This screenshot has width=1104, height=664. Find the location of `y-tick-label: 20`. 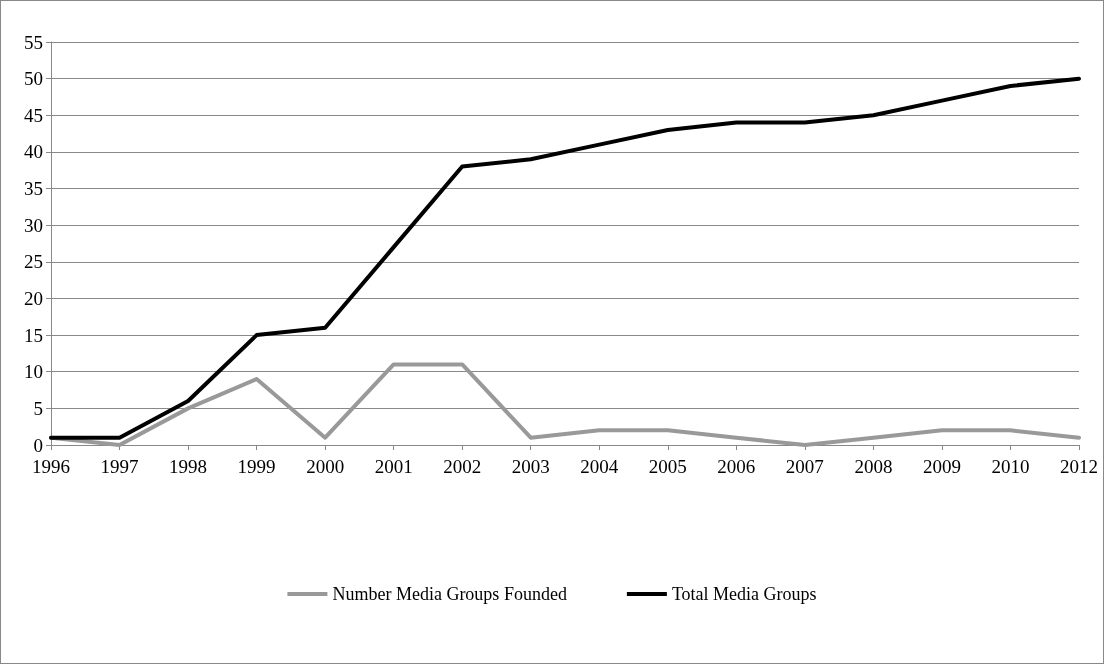

y-tick-label: 20 is located at coordinates (33, 298).